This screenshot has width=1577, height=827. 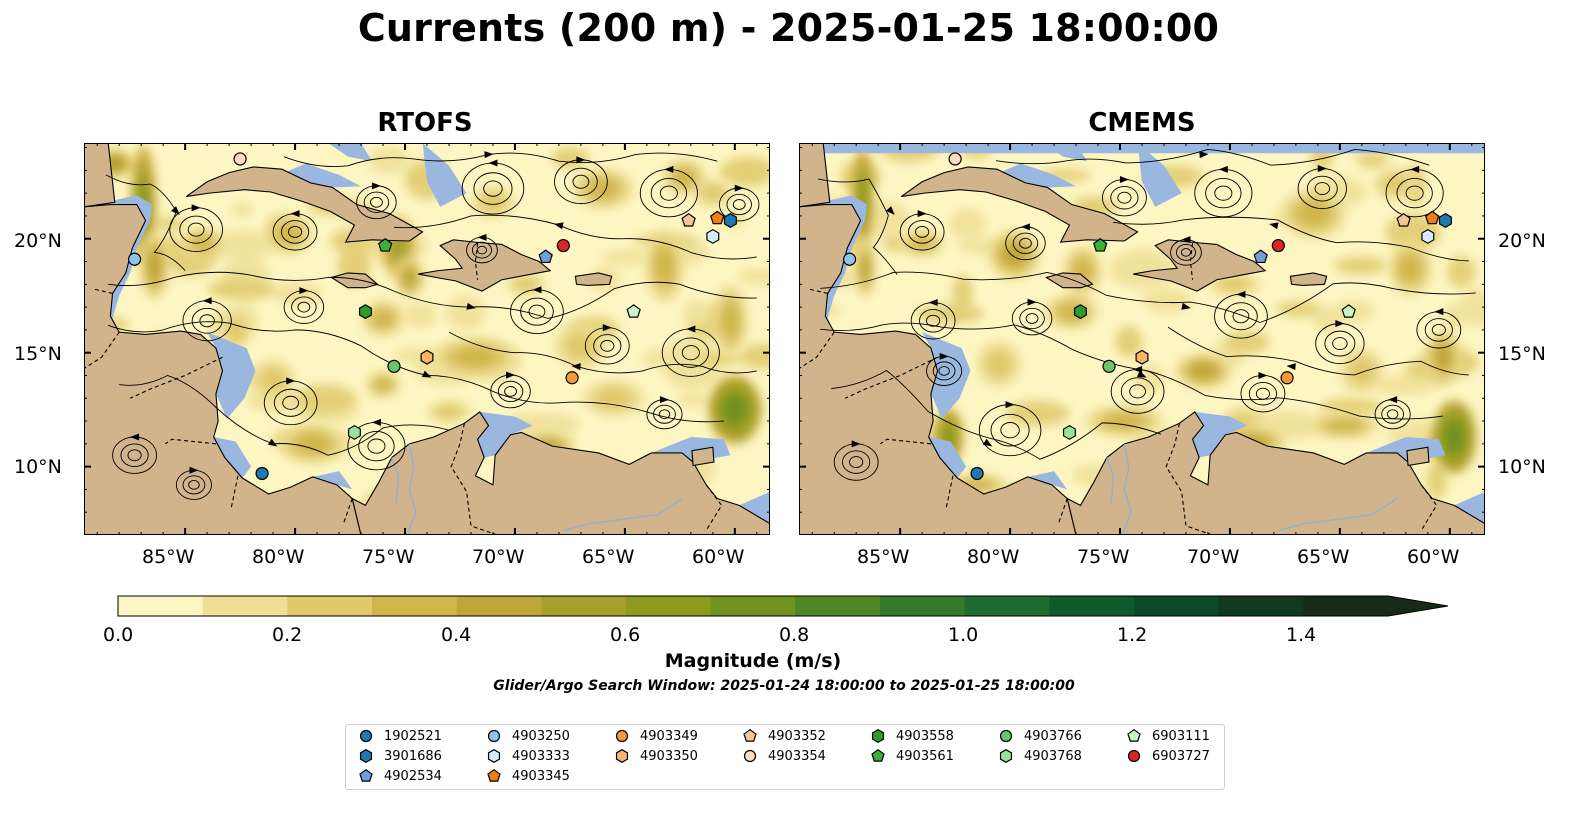 I want to click on colorbar-tick-0.4: 0.4, so click(x=456, y=635).